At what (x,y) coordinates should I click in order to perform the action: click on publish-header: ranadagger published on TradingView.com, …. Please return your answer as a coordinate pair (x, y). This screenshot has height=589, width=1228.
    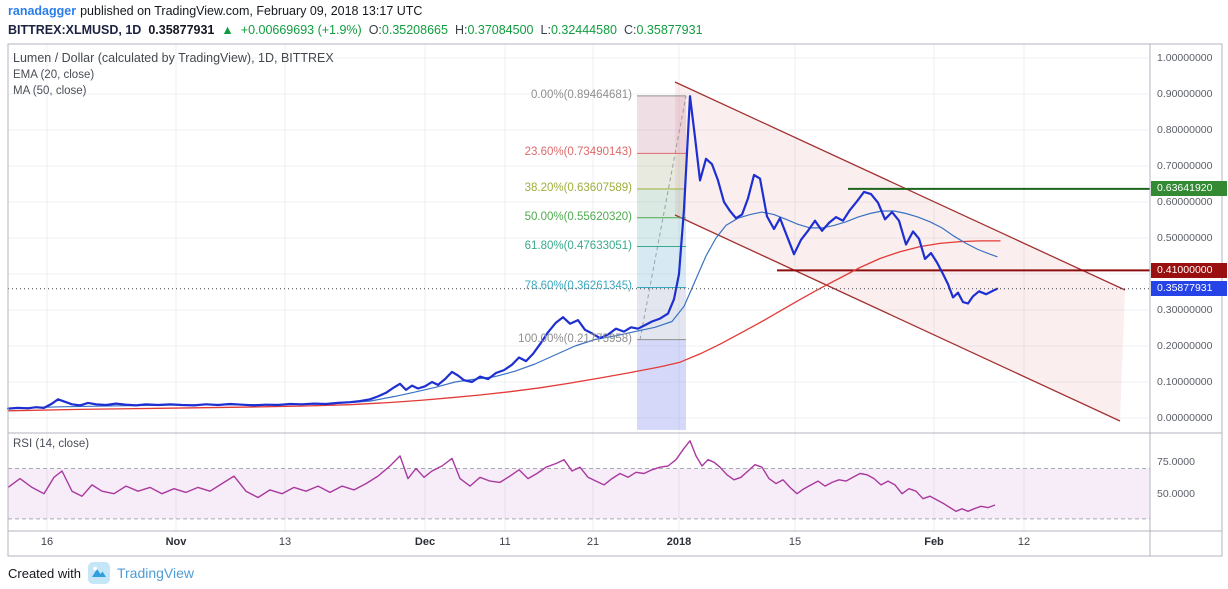
    Looking at the image, I should click on (215, 11).